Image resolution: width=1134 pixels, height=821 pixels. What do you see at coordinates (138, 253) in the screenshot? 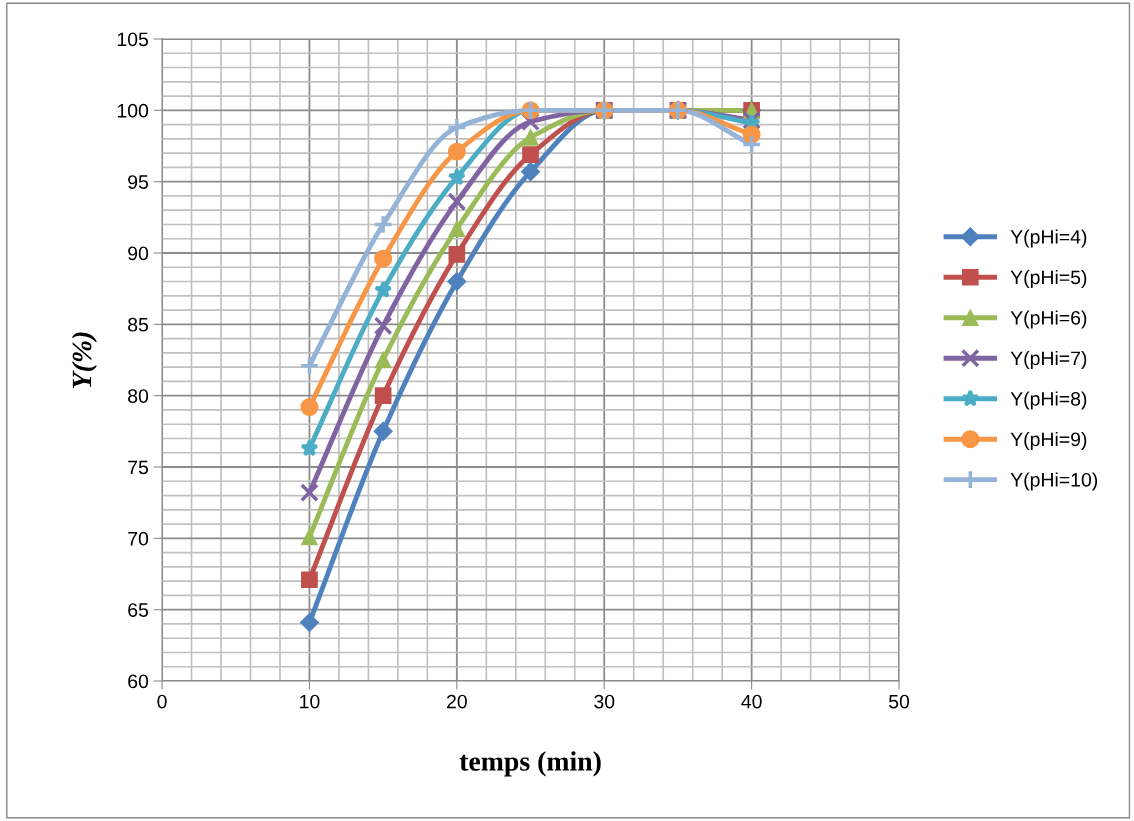
I see `y-tick-label: 90` at bounding box center [138, 253].